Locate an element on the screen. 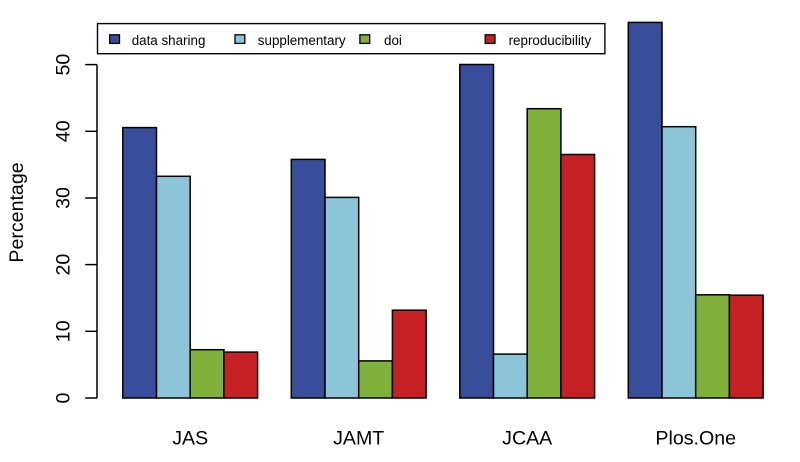 The height and width of the screenshot is (462, 800). svg-text: doi is located at coordinates (393, 40).